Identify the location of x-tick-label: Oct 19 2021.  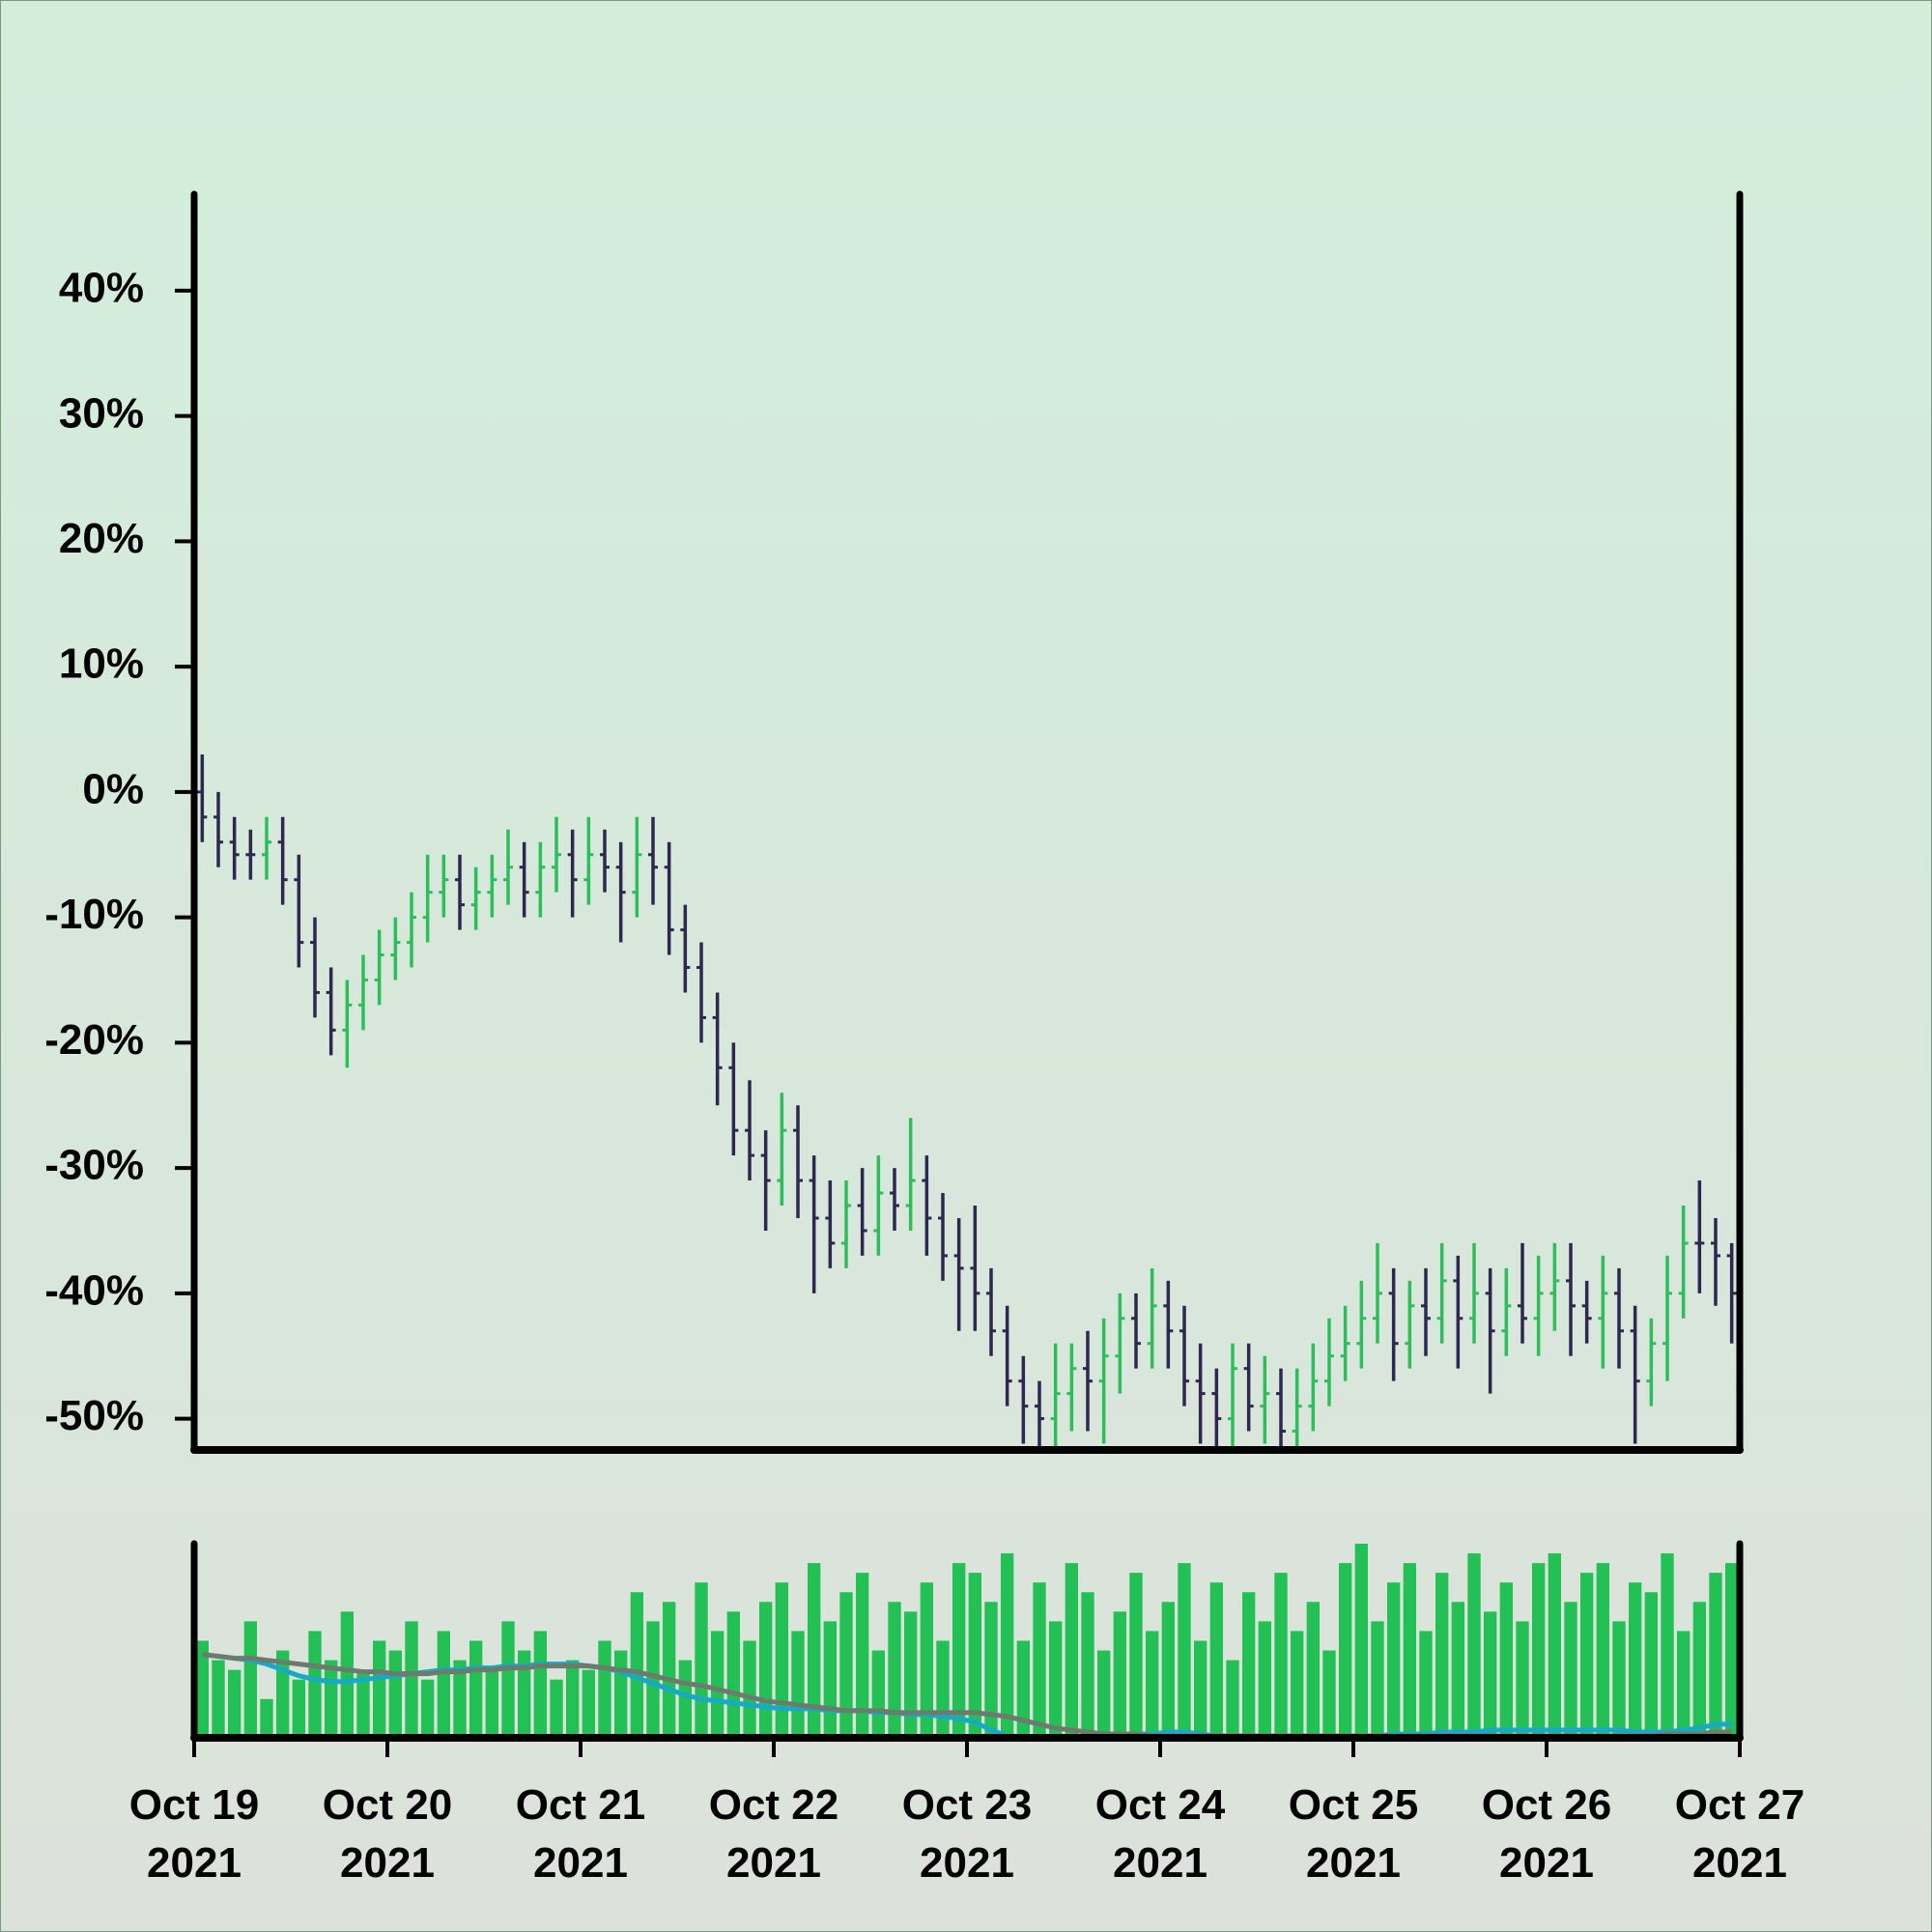
(194, 1834).